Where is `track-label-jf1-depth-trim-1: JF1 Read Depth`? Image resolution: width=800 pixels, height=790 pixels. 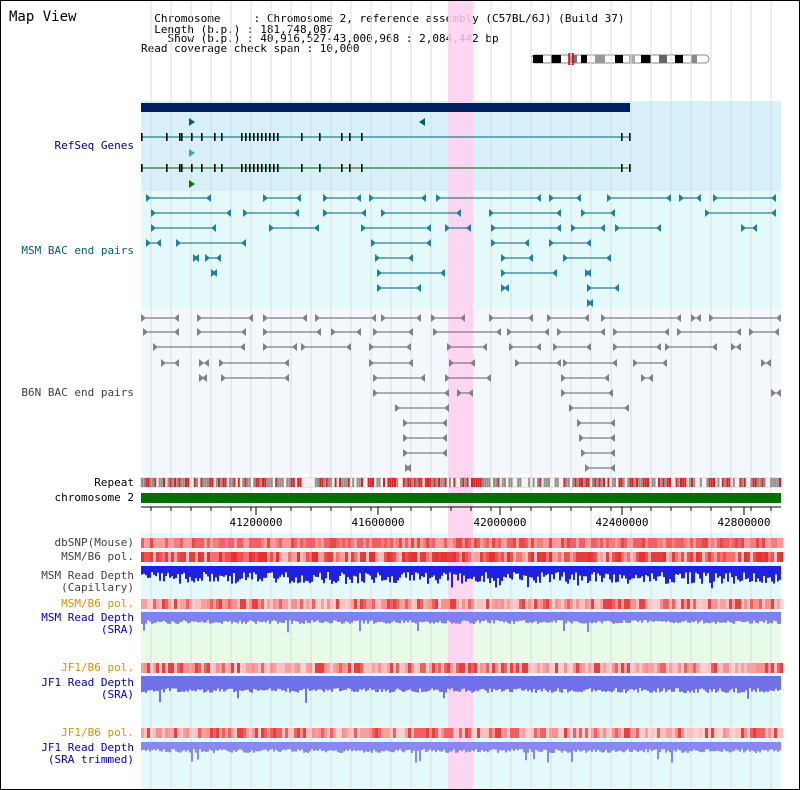 track-label-jf1-depth-trim-1: JF1 Read Depth is located at coordinates (87, 747).